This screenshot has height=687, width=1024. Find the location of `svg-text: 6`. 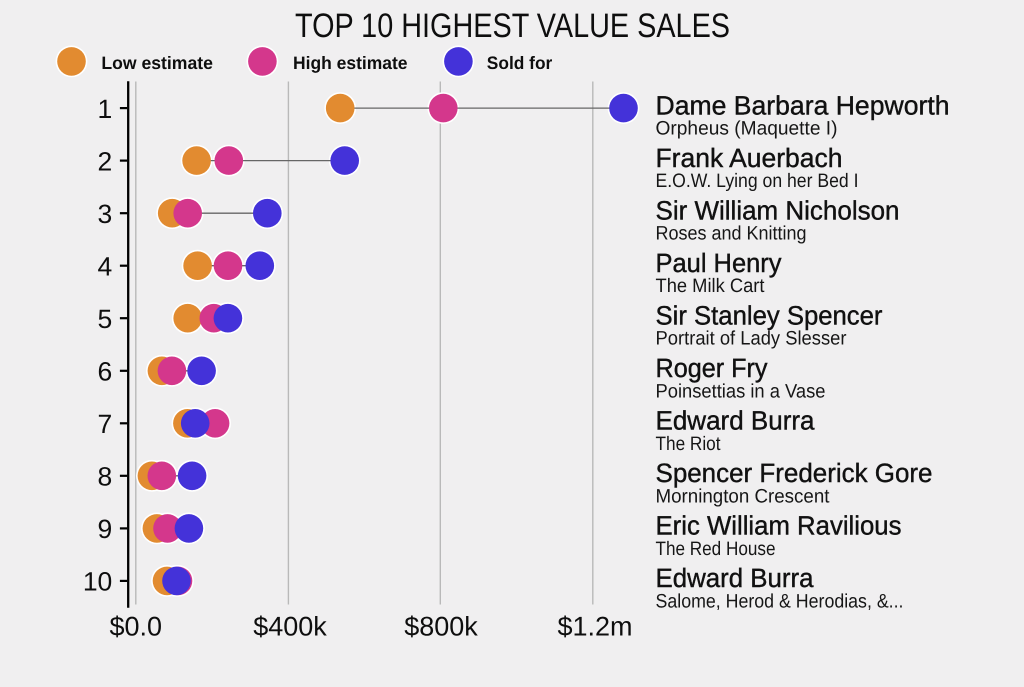

svg-text: 6 is located at coordinates (105, 372).